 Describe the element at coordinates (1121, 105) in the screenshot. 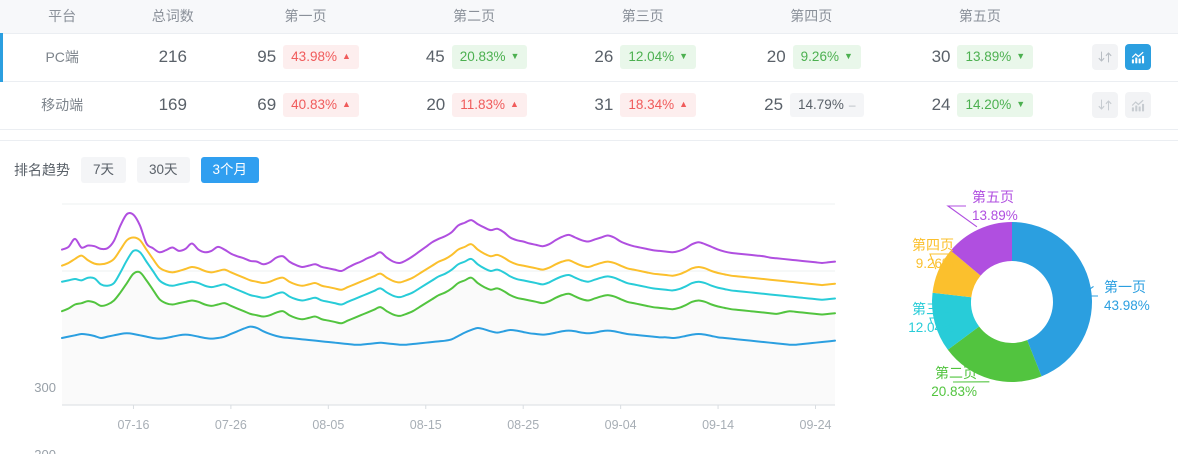

I see `cell-actions-mobile` at that location.